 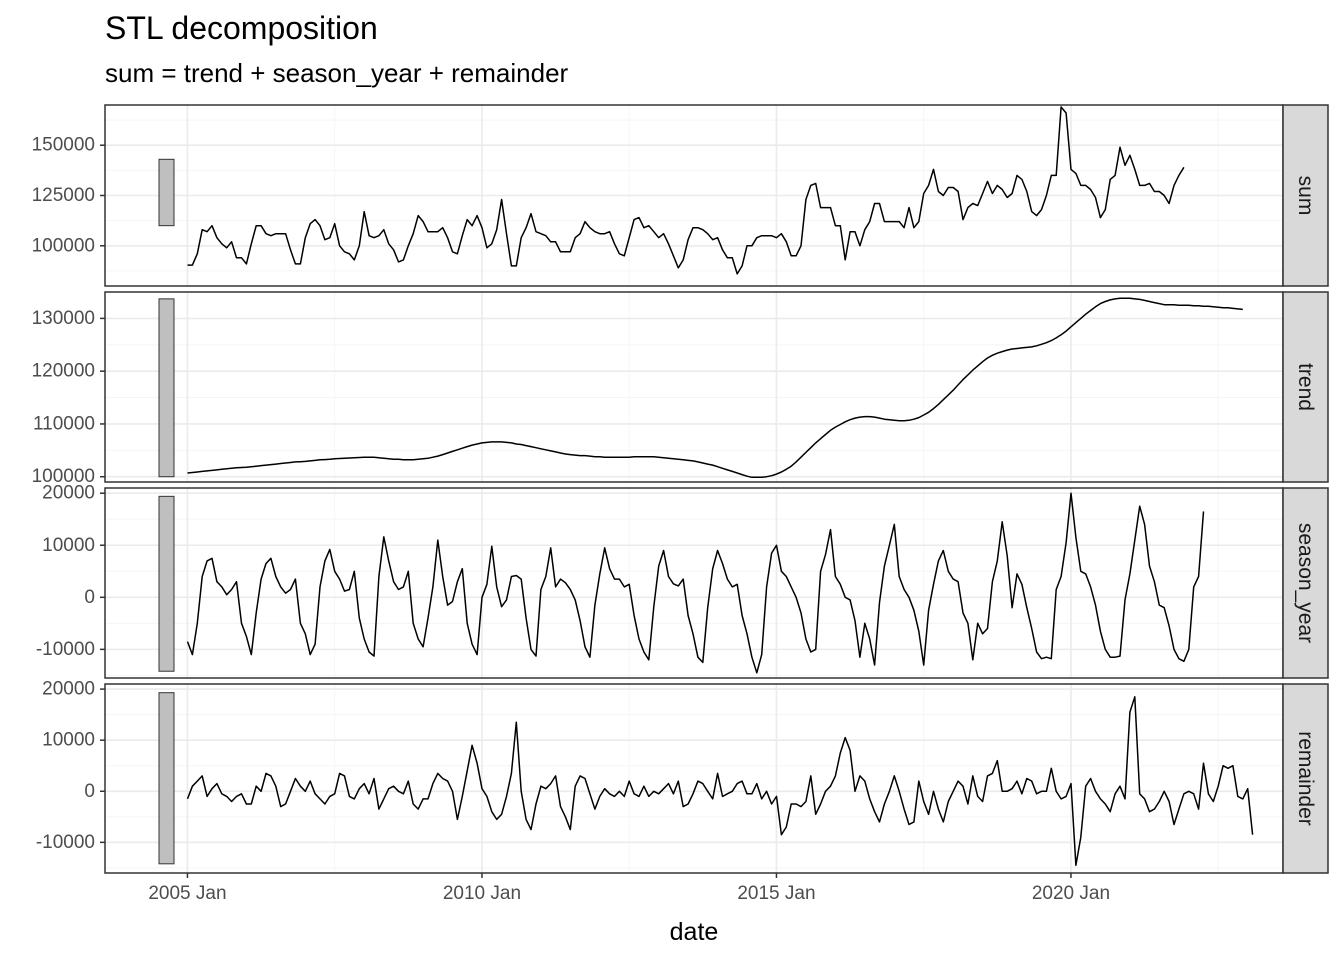 I want to click on series-line-remainder, so click(x=720, y=781).